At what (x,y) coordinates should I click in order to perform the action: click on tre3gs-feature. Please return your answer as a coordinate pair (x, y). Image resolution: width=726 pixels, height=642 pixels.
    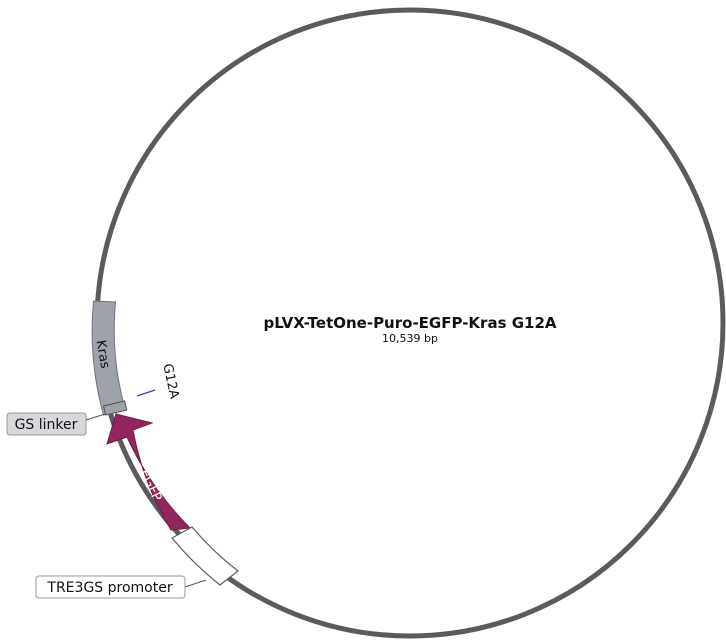
    Looking at the image, I should click on (205, 556).